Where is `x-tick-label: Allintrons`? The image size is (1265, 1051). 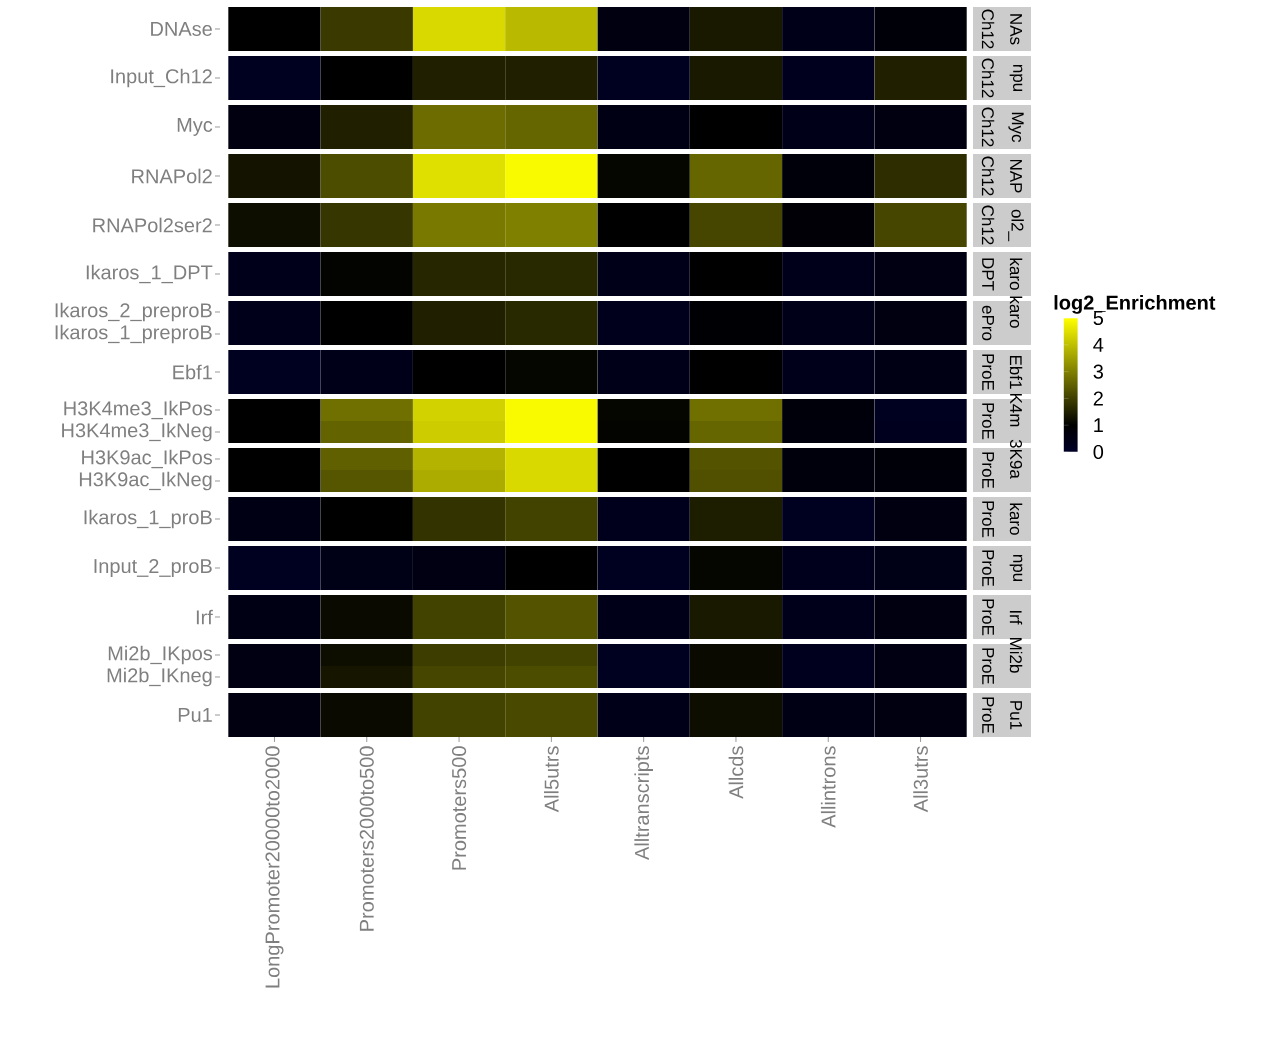 x-tick-label: Allintrons is located at coordinates (828, 787).